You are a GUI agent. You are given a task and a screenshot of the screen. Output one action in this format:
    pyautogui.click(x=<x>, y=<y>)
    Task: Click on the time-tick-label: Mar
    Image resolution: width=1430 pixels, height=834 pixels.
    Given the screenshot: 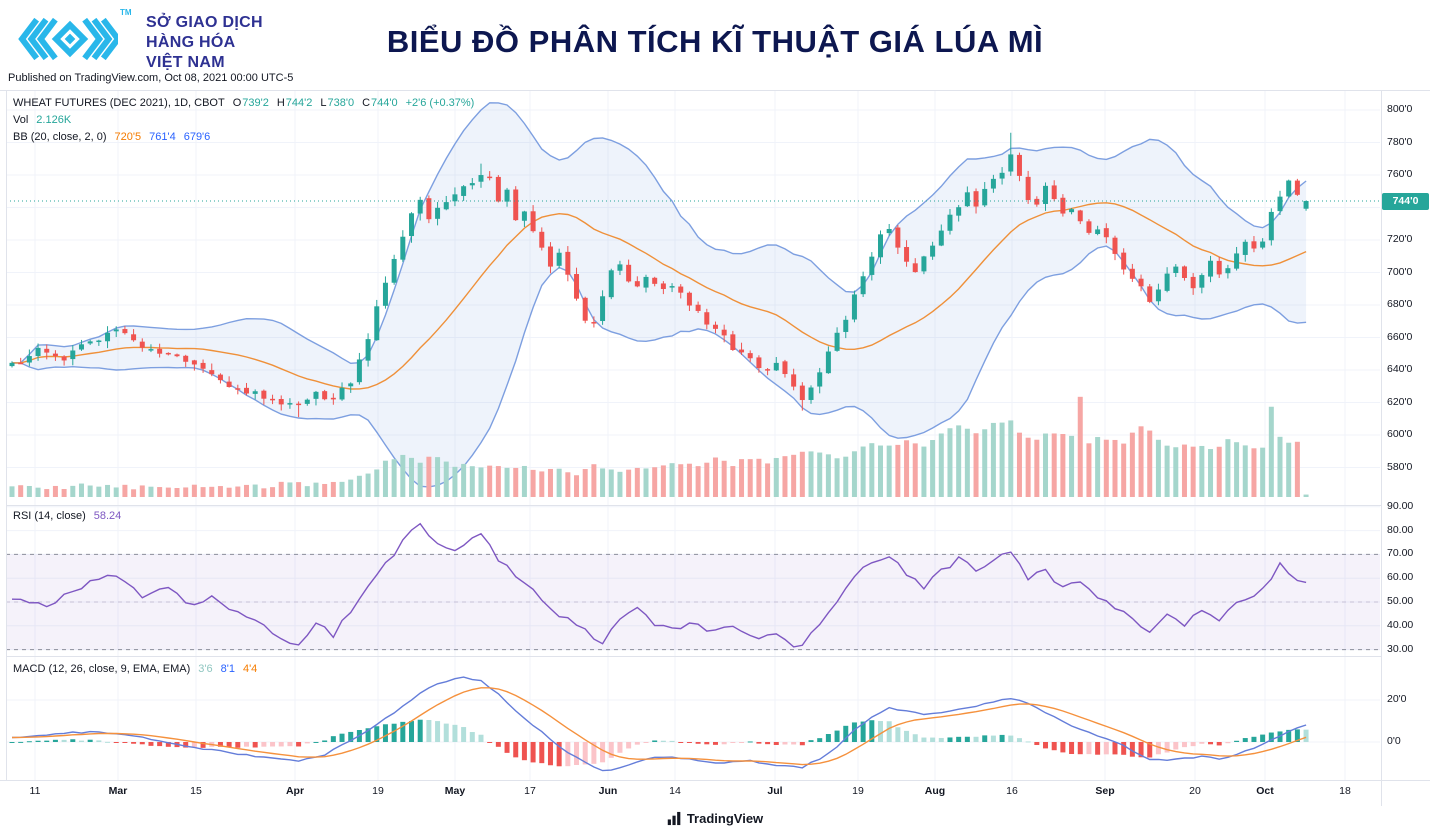 What is the action you would take?
    pyautogui.click(x=118, y=791)
    